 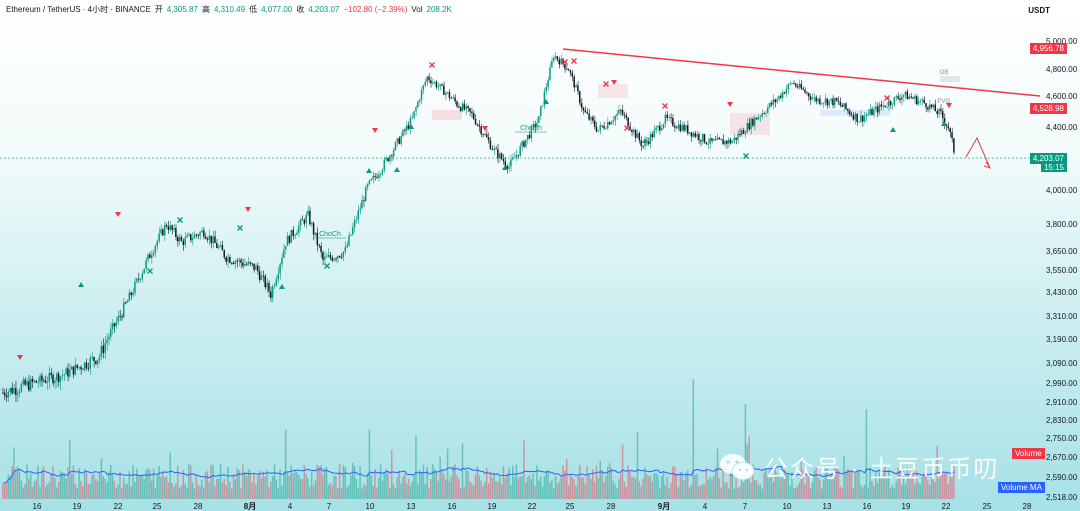 I want to click on currency-unit: USDT, so click(x=1039, y=10).